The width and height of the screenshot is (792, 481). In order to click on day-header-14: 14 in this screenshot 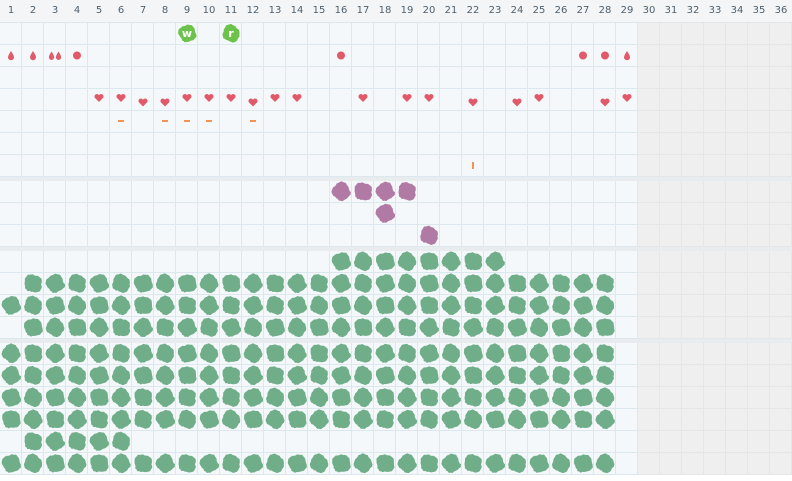, I will do `click(297, 10)`.